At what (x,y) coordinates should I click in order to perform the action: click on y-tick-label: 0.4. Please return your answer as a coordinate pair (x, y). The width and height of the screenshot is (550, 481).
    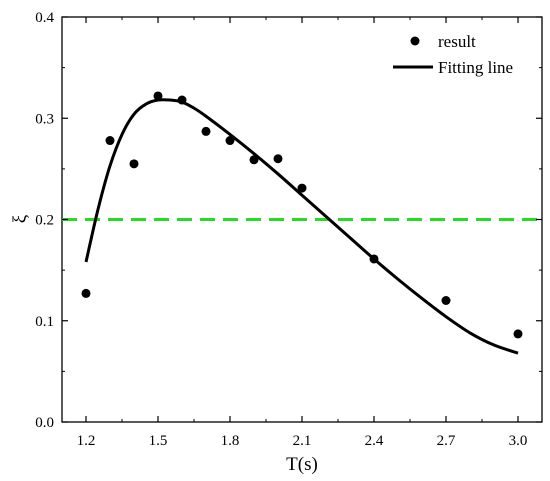
    Looking at the image, I should click on (44, 18).